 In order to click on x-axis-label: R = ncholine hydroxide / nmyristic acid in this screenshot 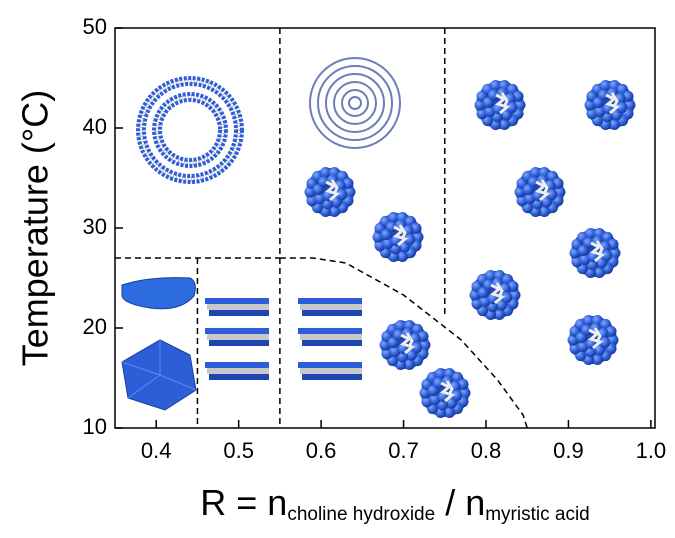, I will do `click(394, 504)`.